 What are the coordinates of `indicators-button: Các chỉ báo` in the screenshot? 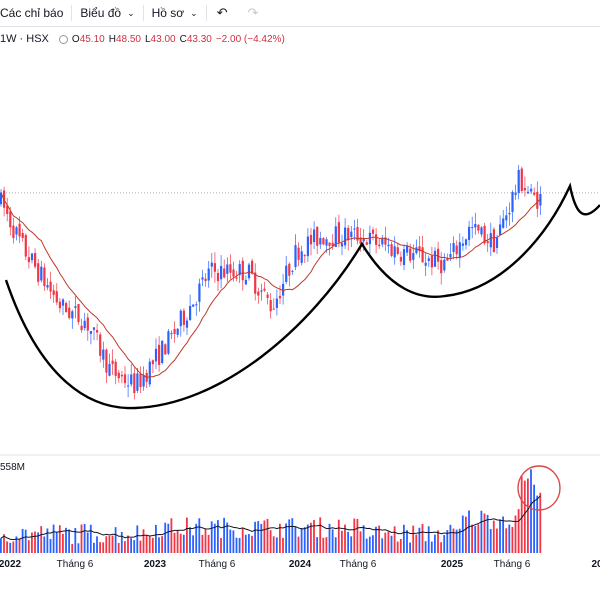 It's located at (35, 13).